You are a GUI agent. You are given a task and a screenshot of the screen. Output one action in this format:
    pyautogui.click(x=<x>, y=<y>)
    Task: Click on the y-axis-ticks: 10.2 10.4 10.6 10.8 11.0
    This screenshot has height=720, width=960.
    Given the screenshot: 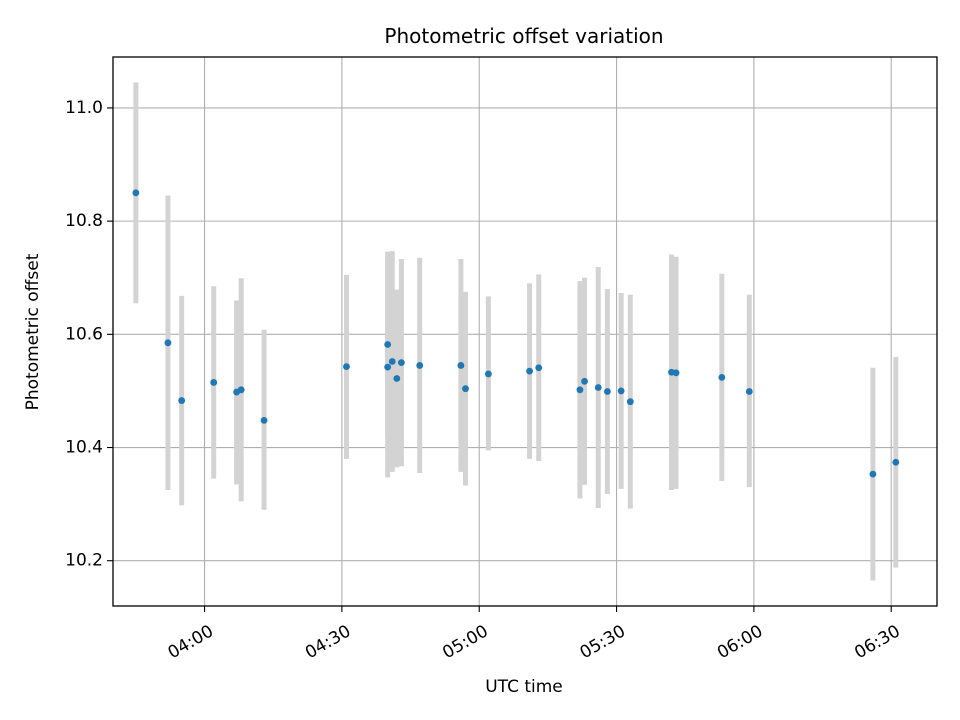 What is the action you would take?
    pyautogui.click(x=89, y=334)
    